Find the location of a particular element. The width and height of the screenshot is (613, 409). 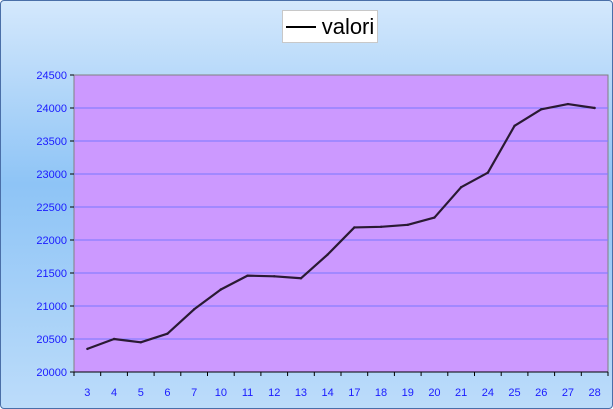

x-tick-label: 18 is located at coordinates (381, 393).